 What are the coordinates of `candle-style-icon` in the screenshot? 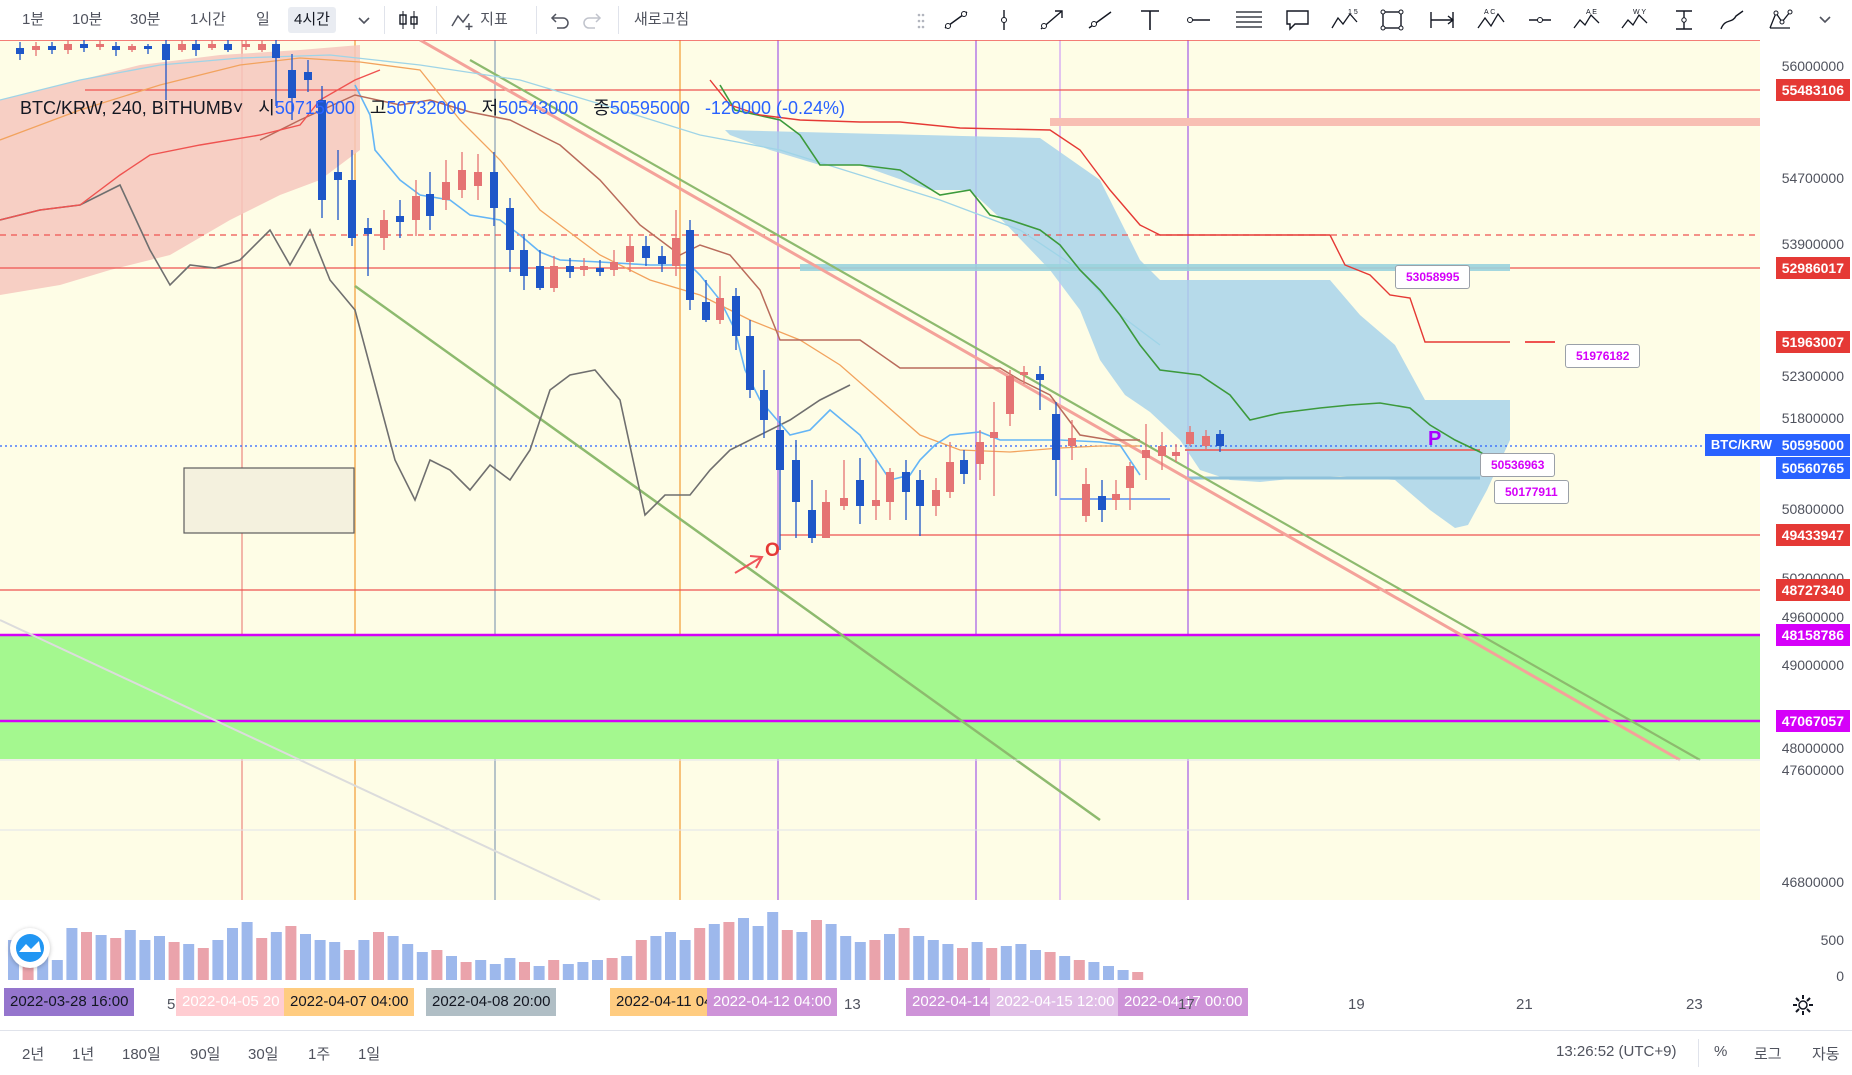 It's located at (409, 20).